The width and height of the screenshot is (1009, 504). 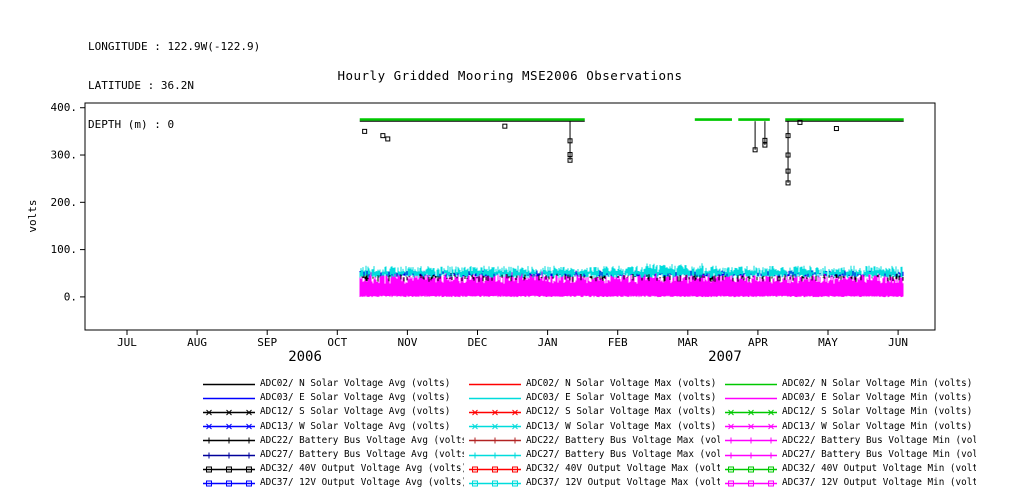 What do you see at coordinates (362, 454) in the screenshot?
I see `legend-label: ADC27/ Battery Bus Voltage Avg (volts)` at bounding box center [362, 454].